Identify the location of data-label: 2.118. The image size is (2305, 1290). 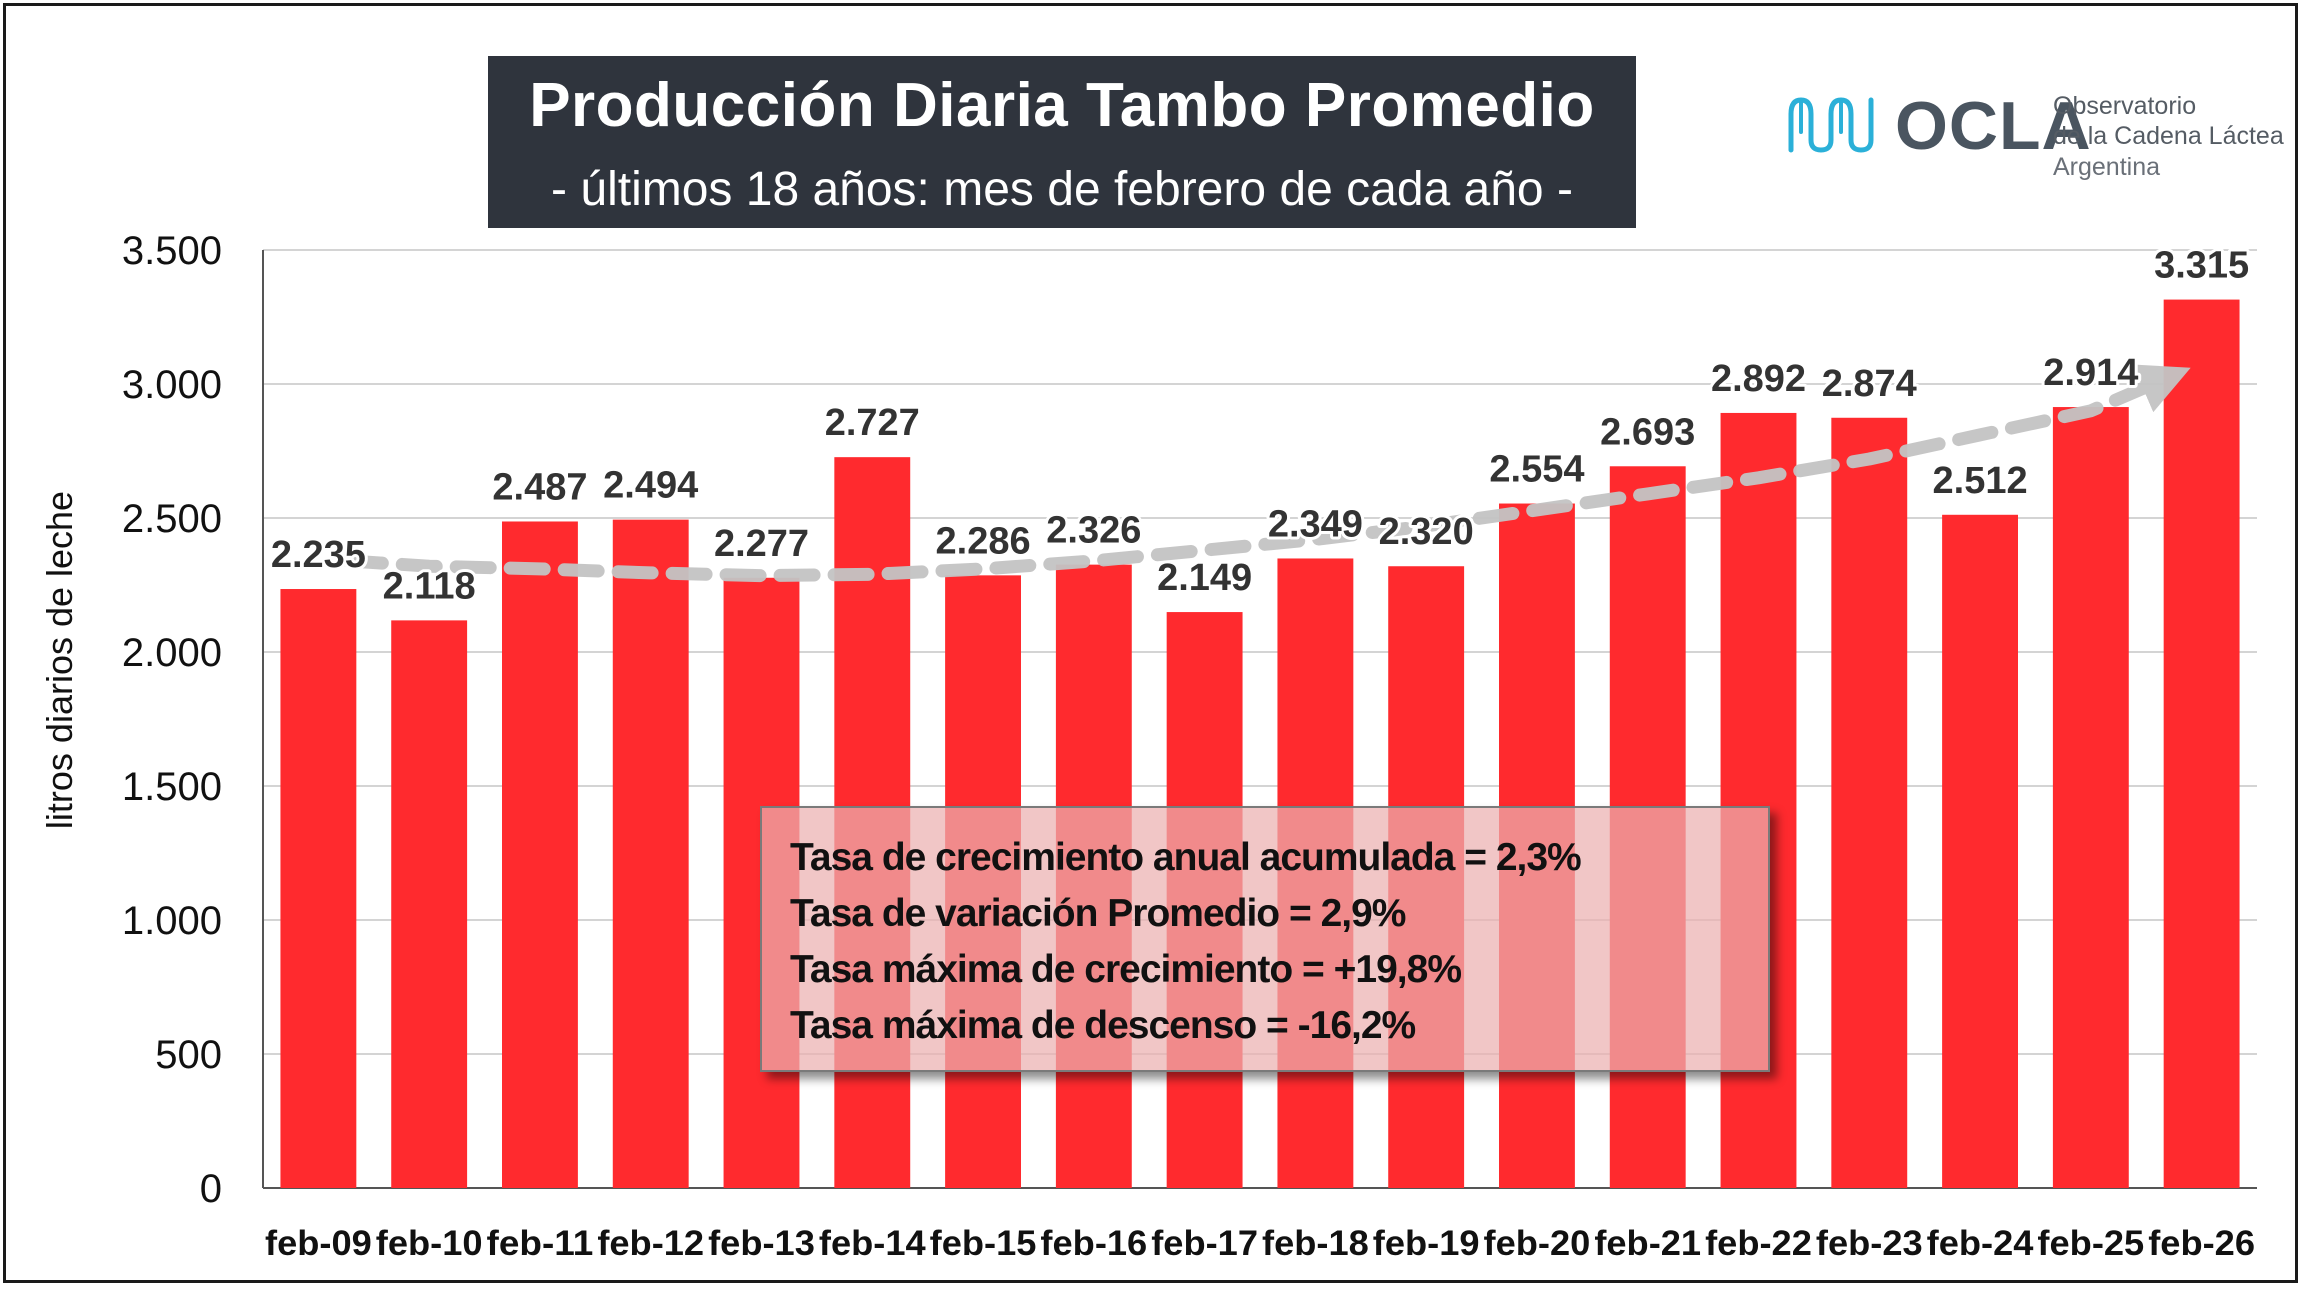
(429, 586).